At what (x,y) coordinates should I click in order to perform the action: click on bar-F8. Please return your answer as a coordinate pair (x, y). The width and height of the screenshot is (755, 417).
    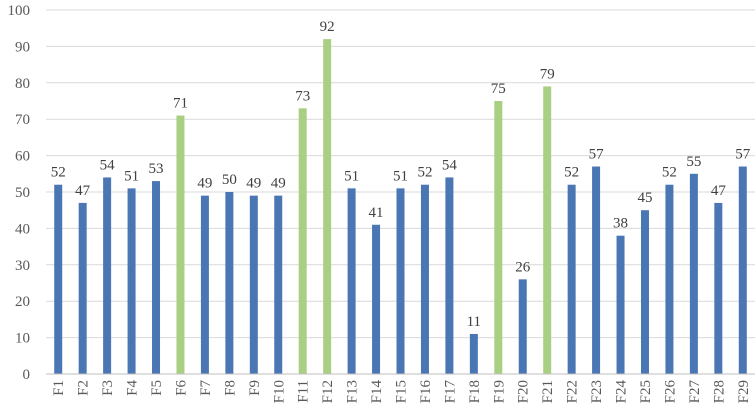
    Looking at the image, I should click on (229, 283).